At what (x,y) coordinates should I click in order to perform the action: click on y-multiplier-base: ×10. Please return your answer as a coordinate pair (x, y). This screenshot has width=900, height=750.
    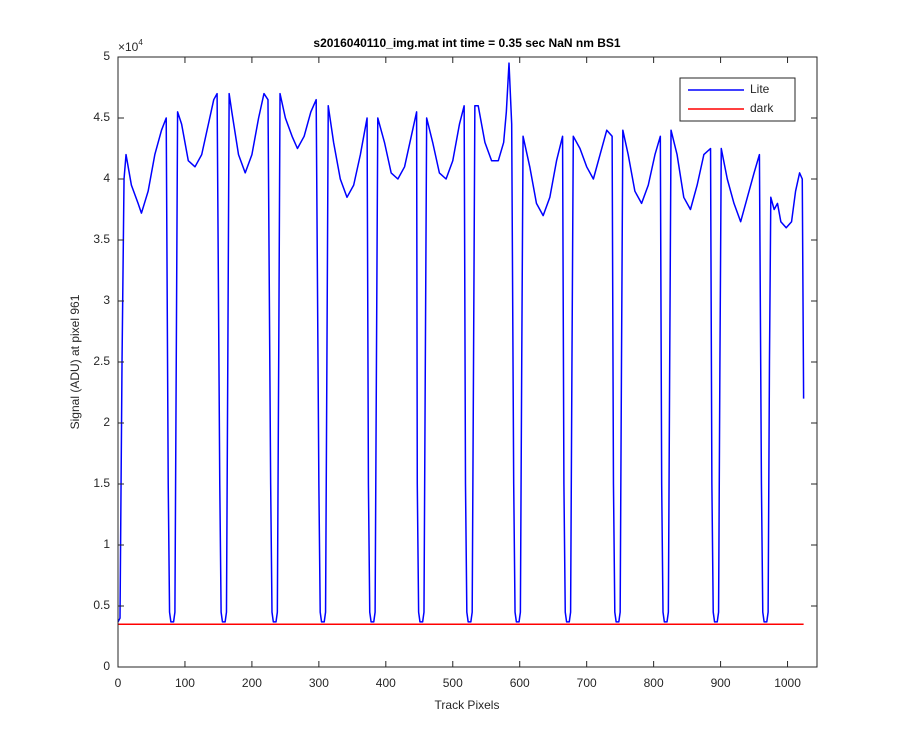
    Looking at the image, I should click on (128, 47).